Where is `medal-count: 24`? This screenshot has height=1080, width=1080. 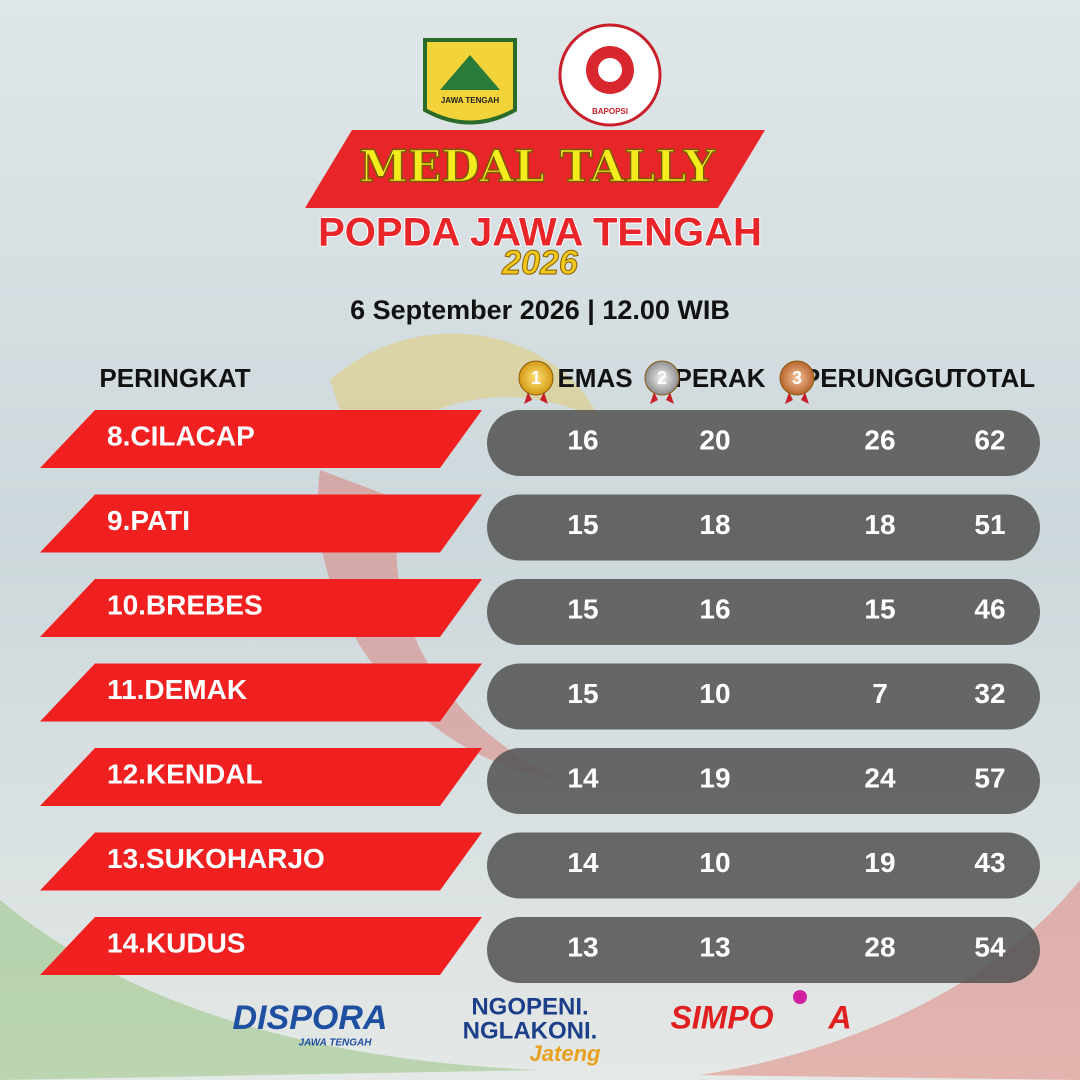
medal-count: 24 is located at coordinates (880, 777).